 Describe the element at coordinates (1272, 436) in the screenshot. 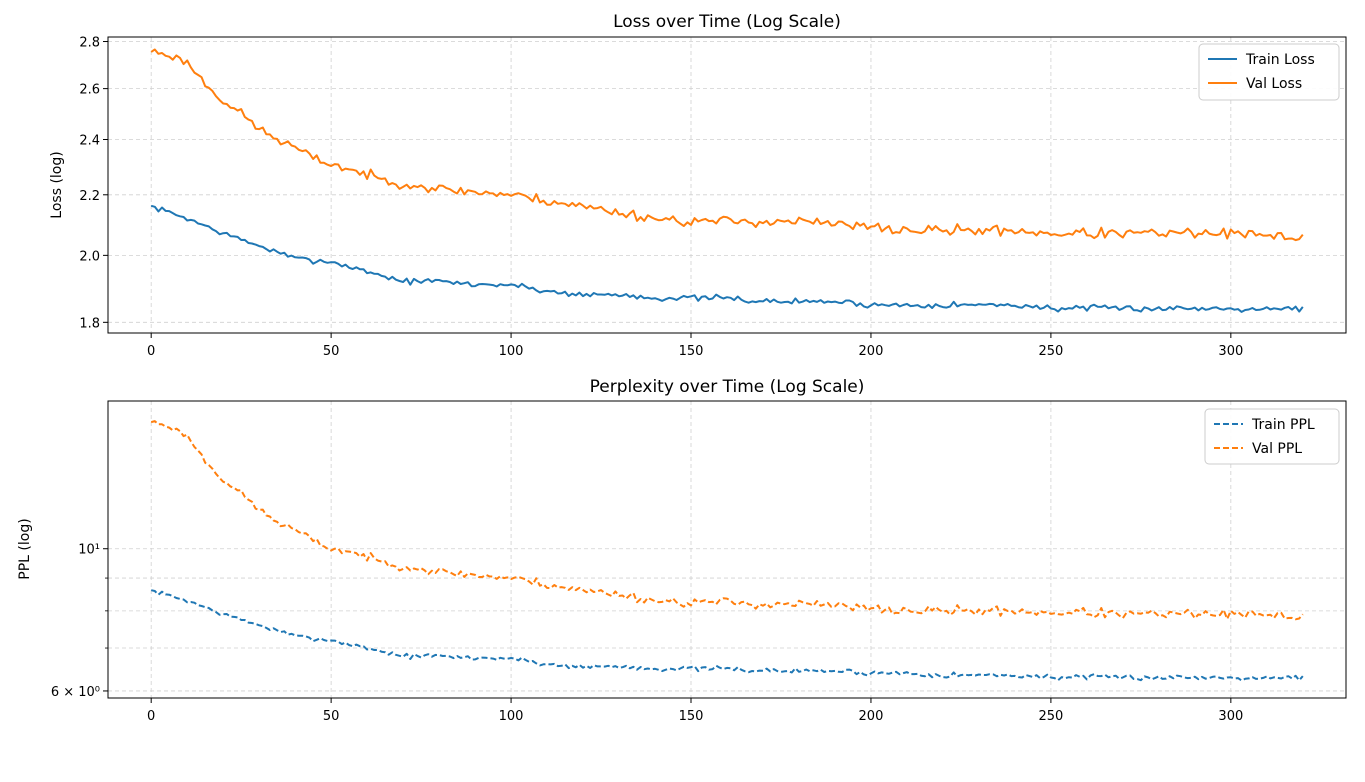

I see `legend-box` at that location.